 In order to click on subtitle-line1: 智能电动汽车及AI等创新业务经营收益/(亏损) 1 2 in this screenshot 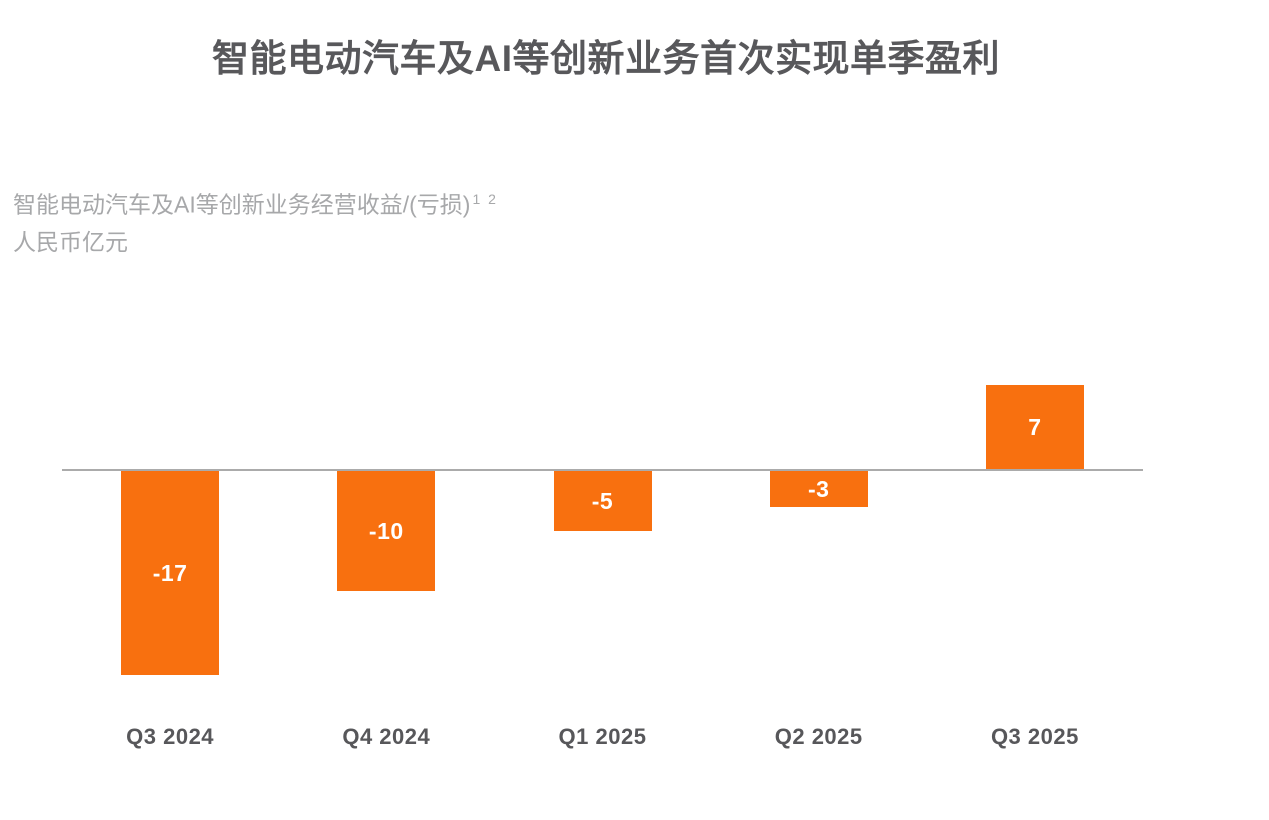, I will do `click(255, 202)`.